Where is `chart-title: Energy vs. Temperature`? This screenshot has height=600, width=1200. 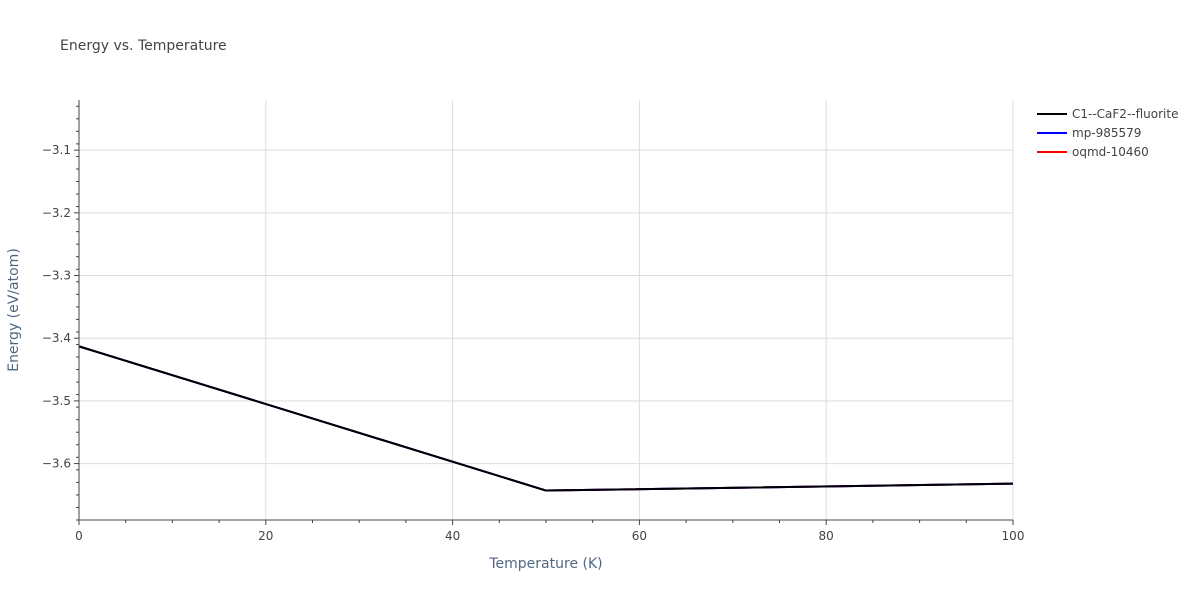 chart-title: Energy vs. Temperature is located at coordinates (143, 46).